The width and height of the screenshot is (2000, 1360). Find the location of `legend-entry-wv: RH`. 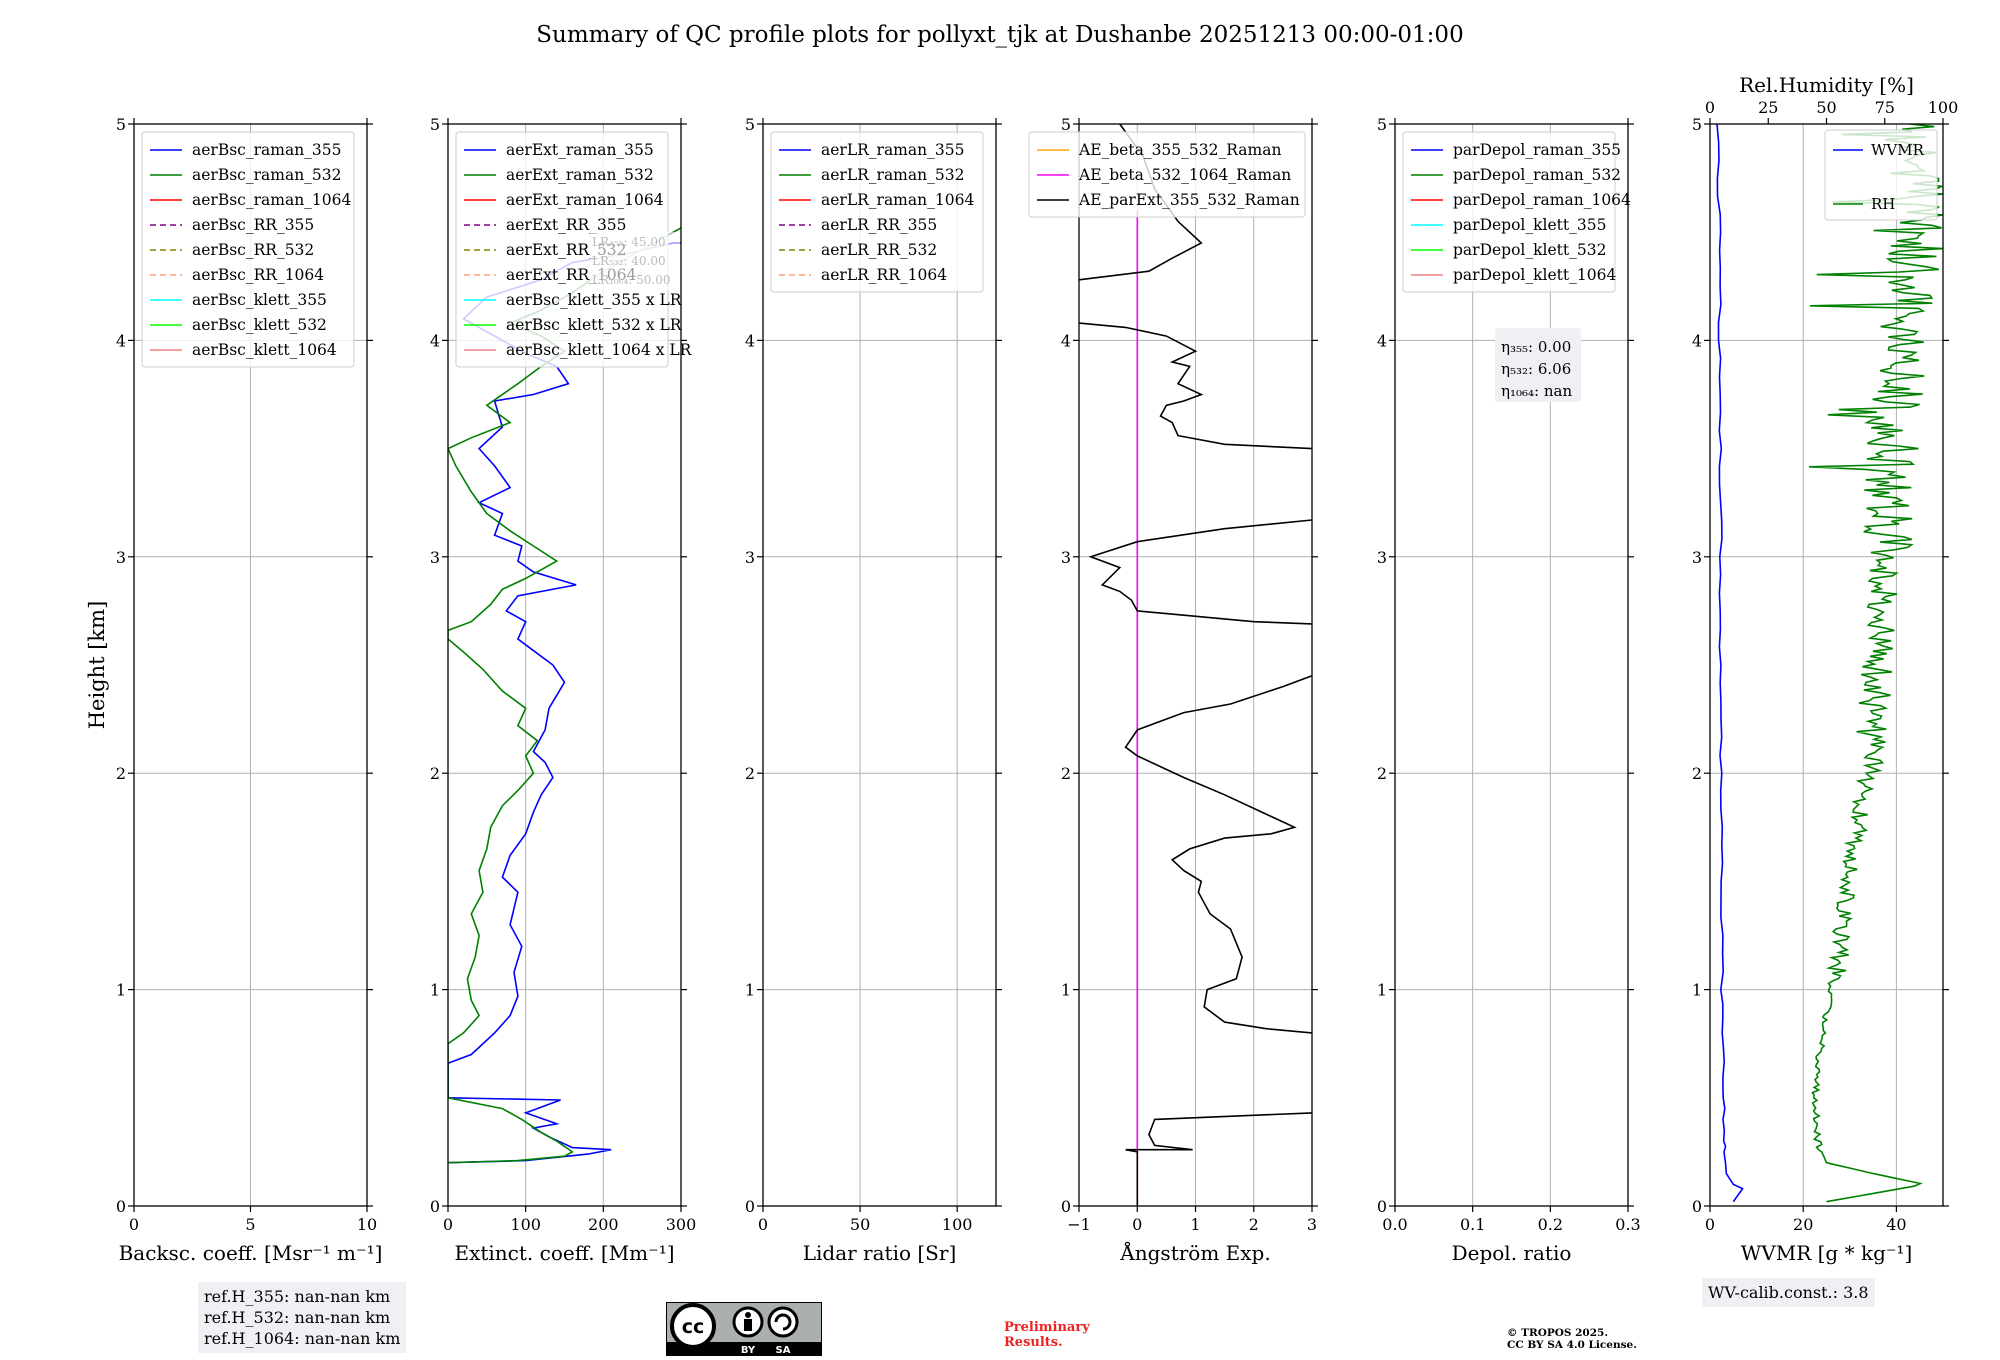

legend-entry-wv: RH is located at coordinates (1883, 204).